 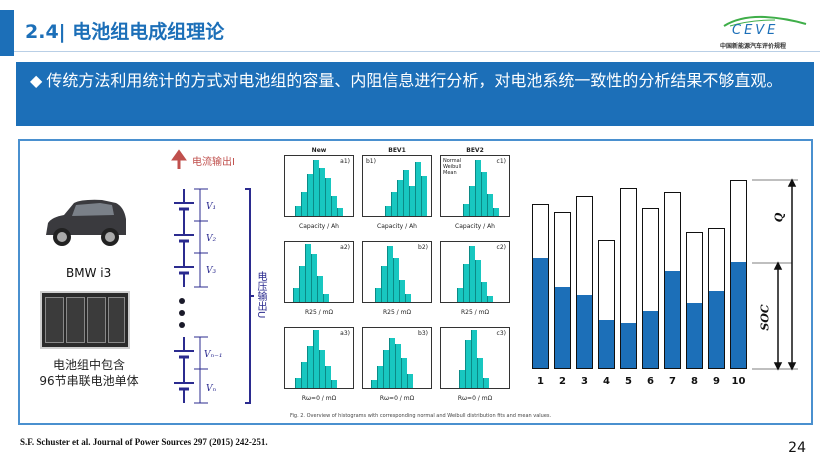 I want to click on hist-col-title-new: New, so click(x=319, y=150).